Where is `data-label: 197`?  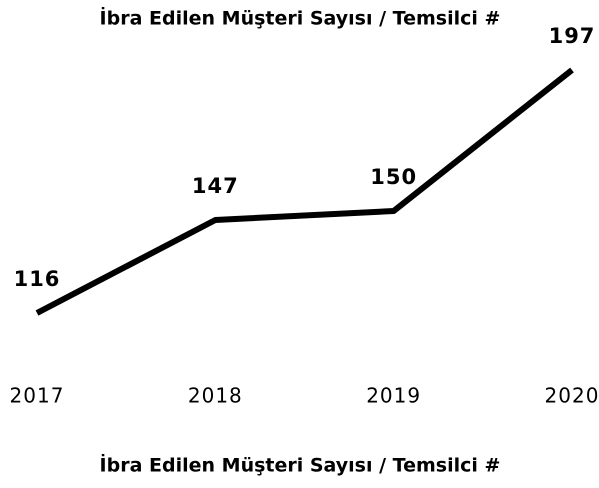
data-label: 197 is located at coordinates (572, 36).